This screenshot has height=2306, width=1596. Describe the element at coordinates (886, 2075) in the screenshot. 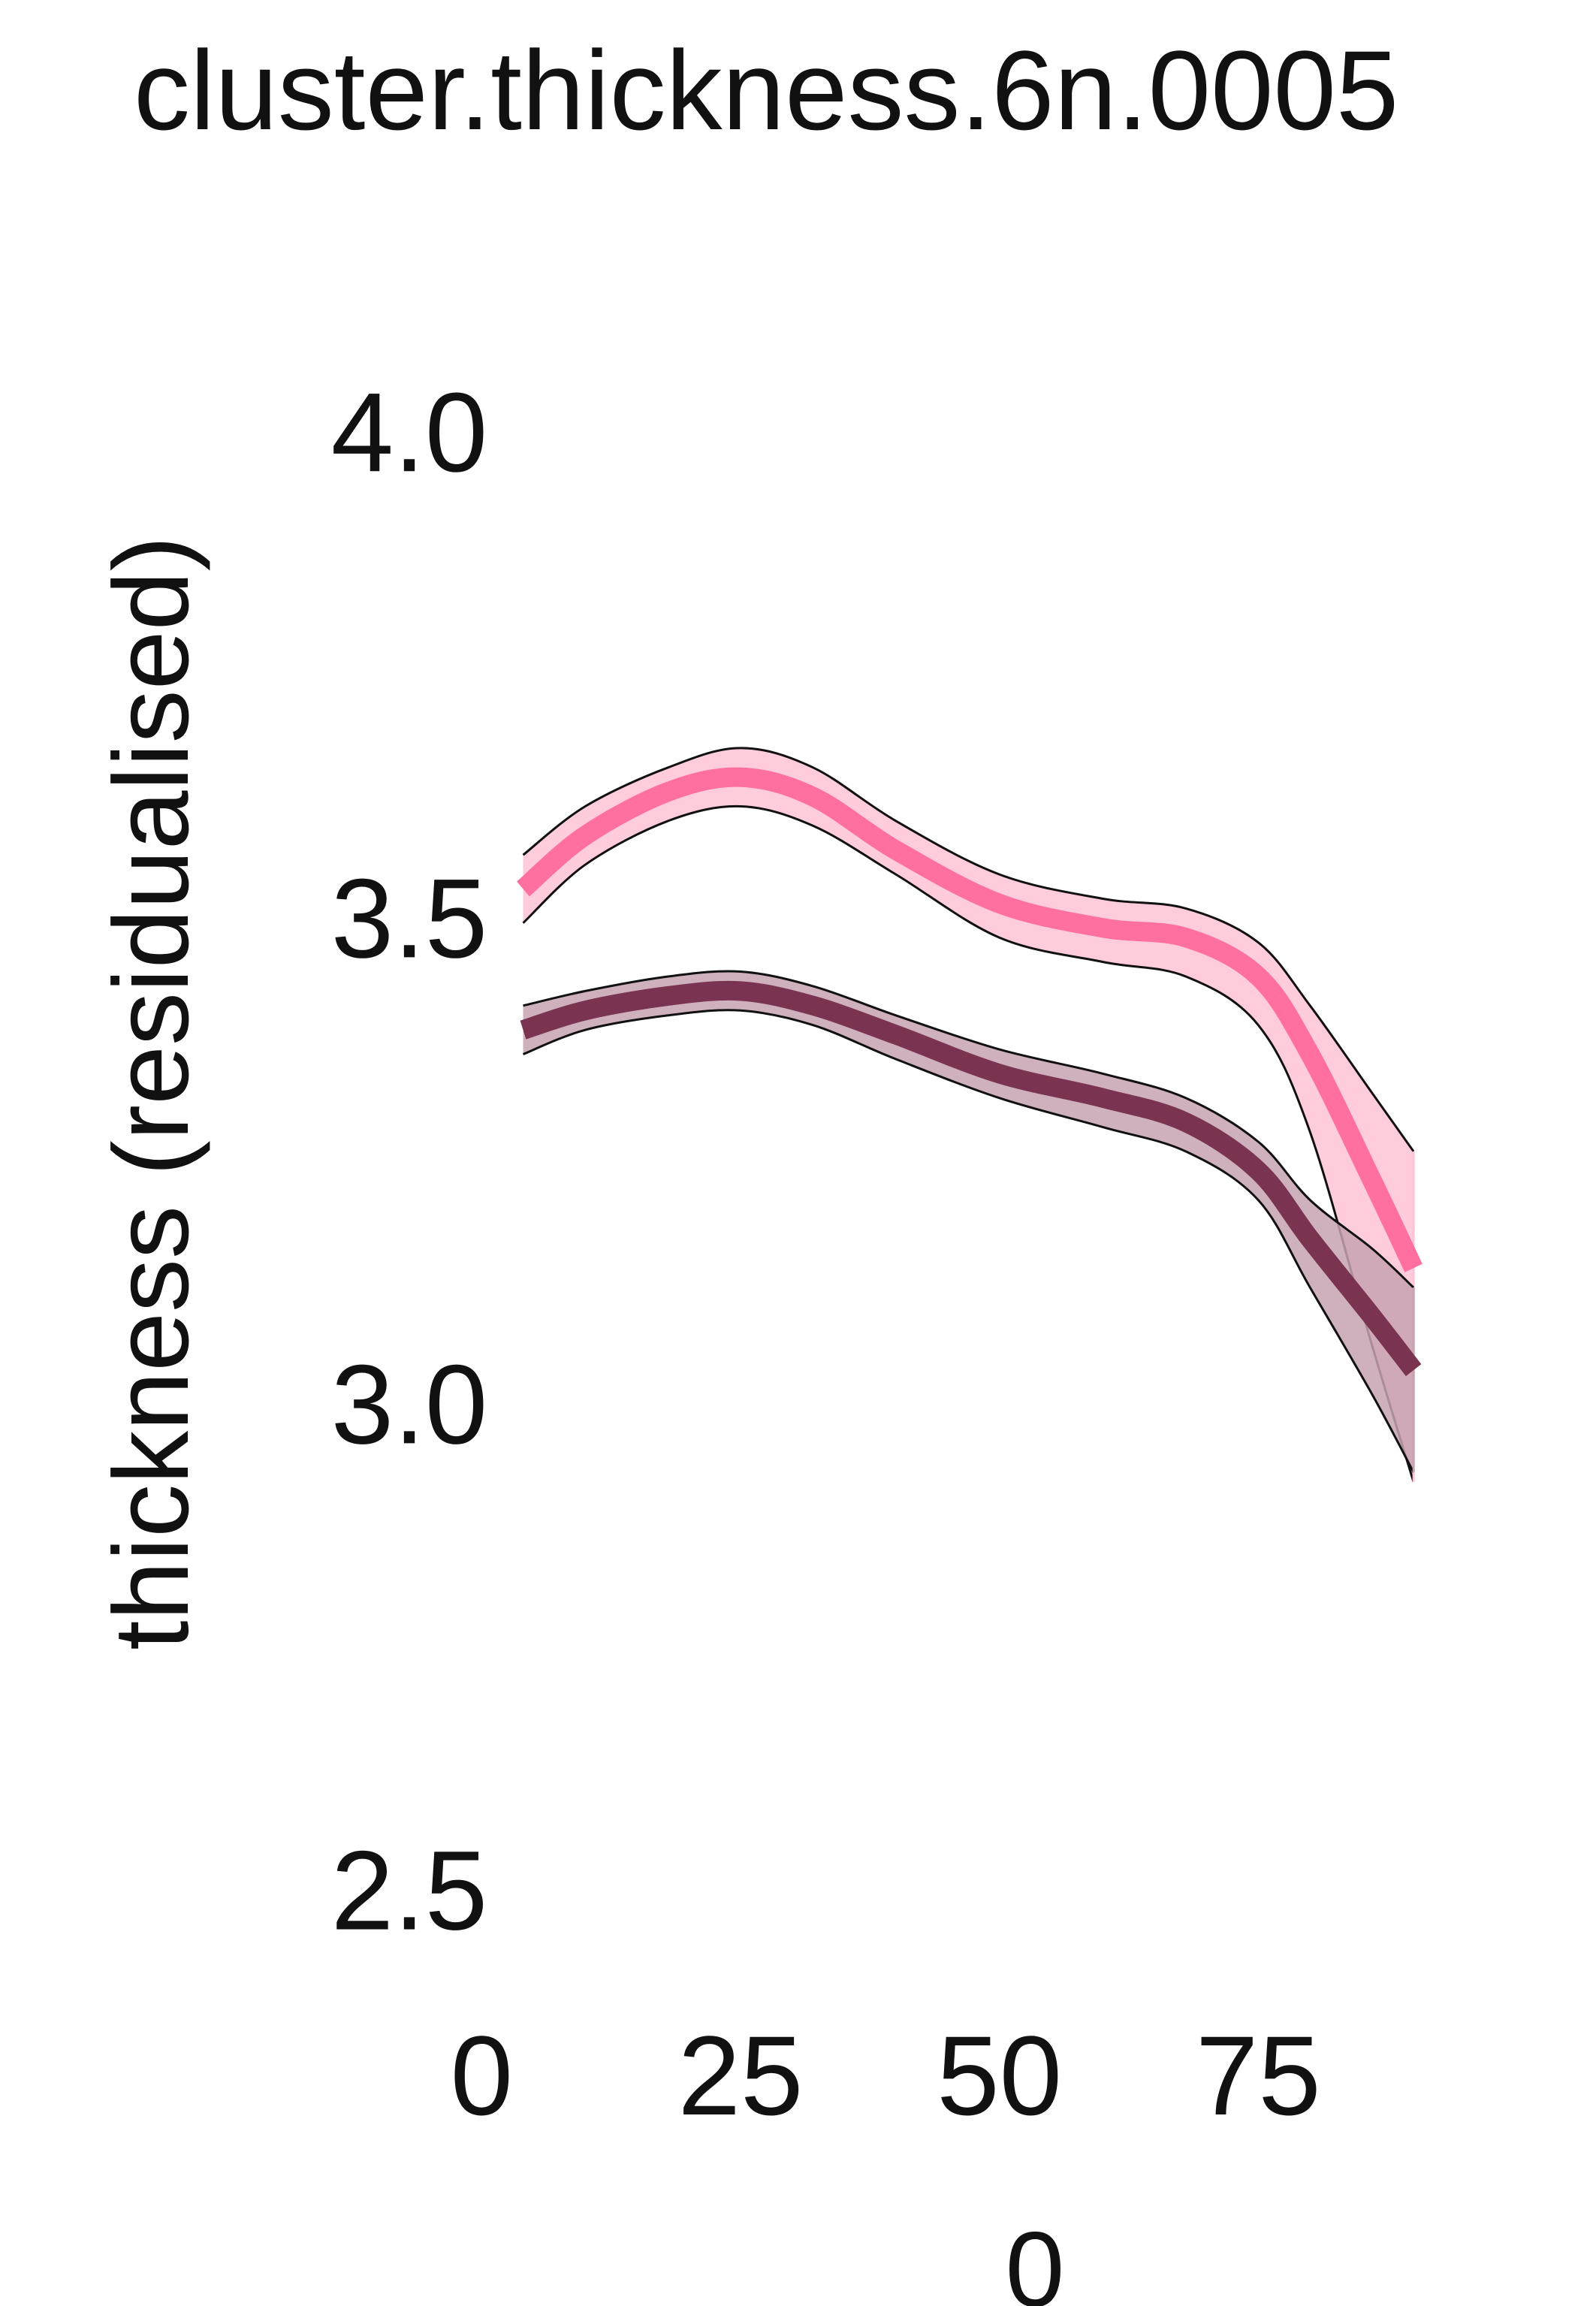

I see `x-tick-labels: 0 25 50 75` at that location.